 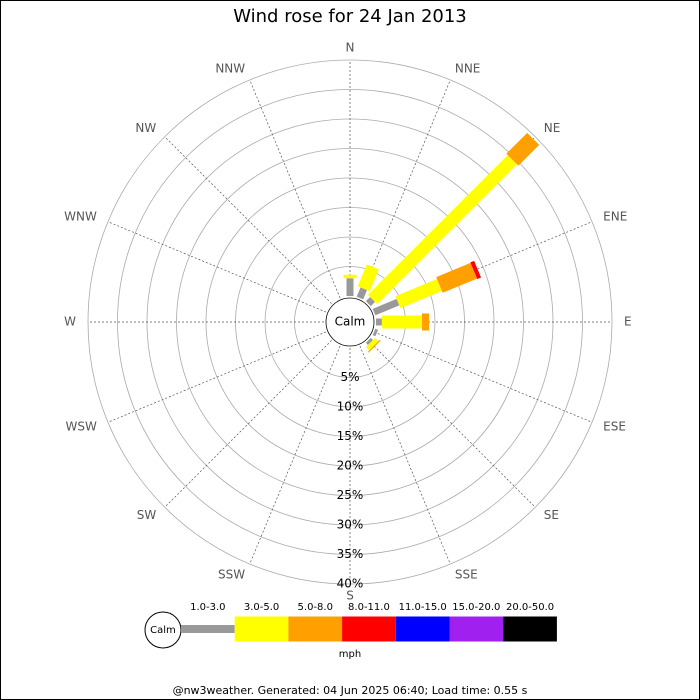 What do you see at coordinates (615, 217) in the screenshot?
I see `direction-label: ENE` at bounding box center [615, 217].